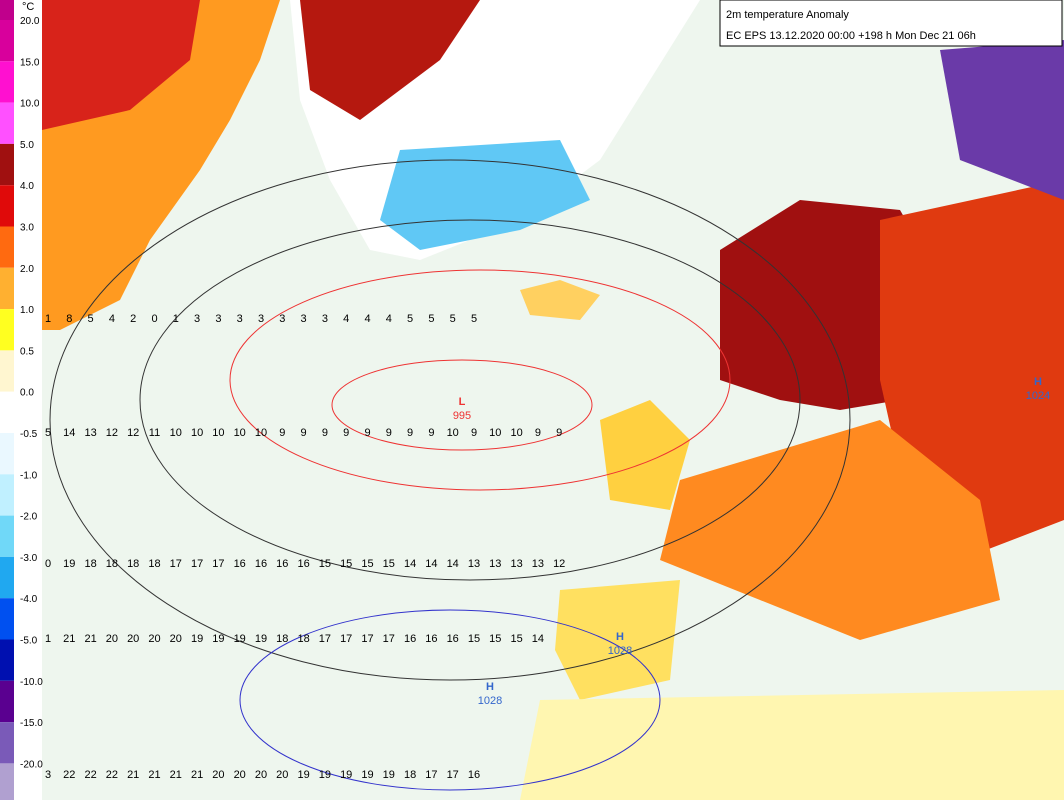  I want to click on legend-label: 5.0, so click(27, 145).